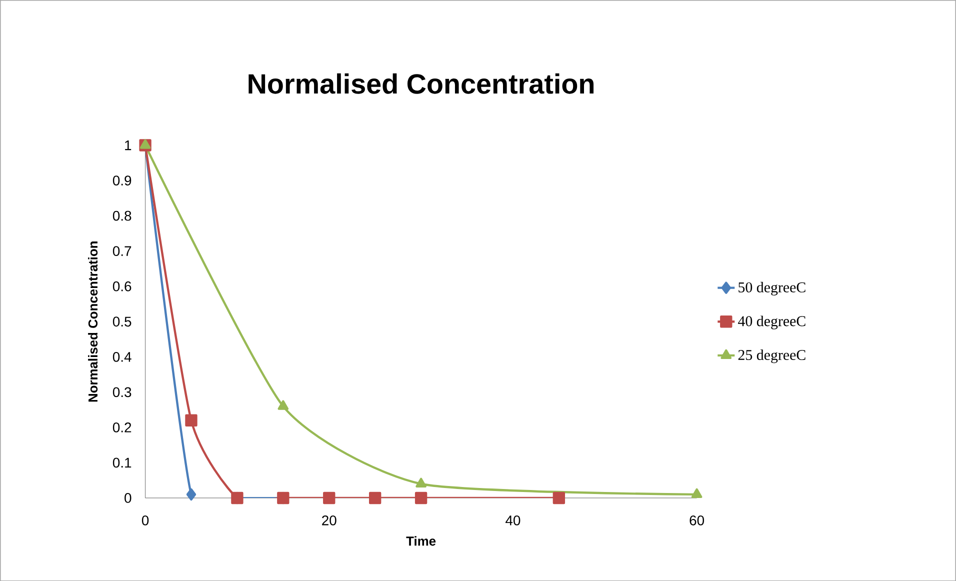 This screenshot has width=956, height=581. What do you see at coordinates (122, 392) in the screenshot?
I see `y-tick-label: 0.3` at bounding box center [122, 392].